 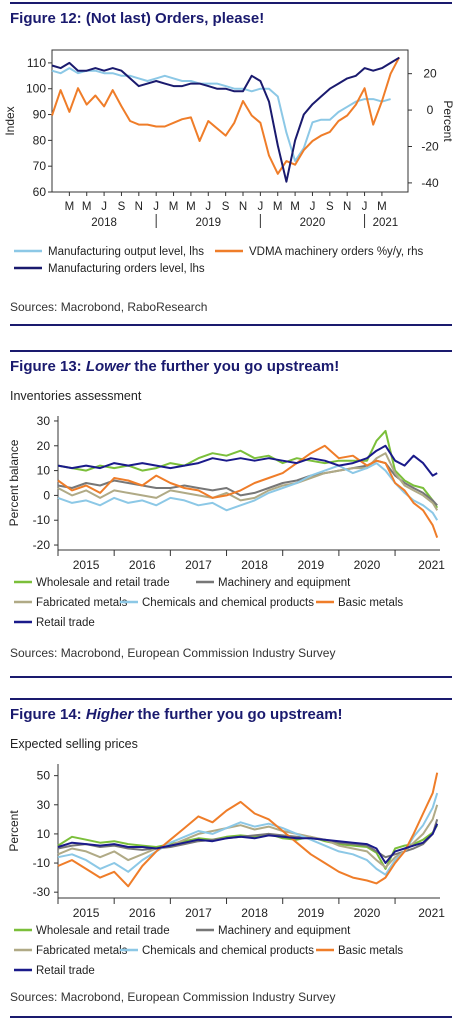 I want to click on figure-14-bottom-rule, so click(x=231, y=1017).